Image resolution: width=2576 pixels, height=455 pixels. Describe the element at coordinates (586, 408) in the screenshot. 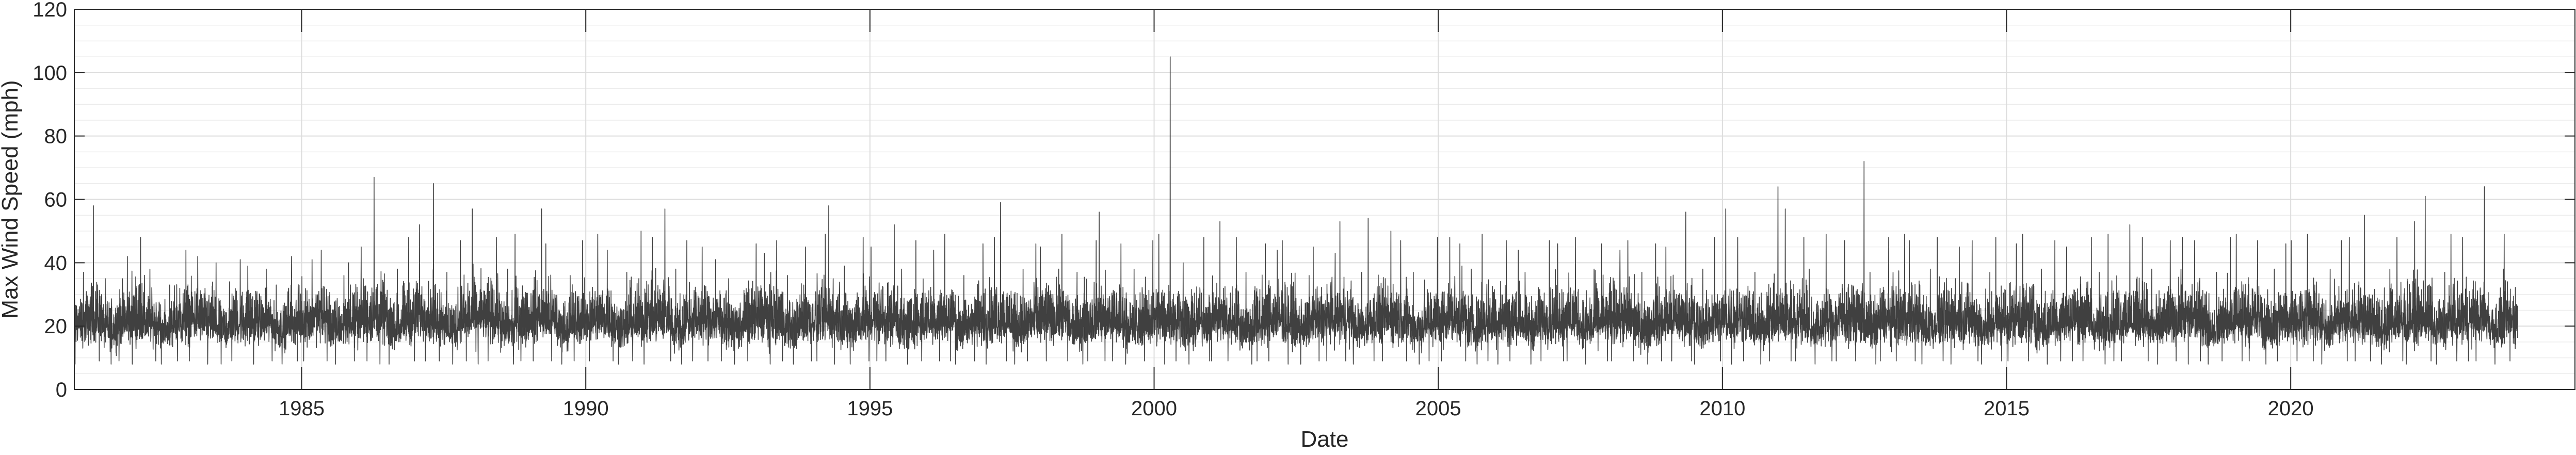

I see `x-tick-label: 1990` at that location.